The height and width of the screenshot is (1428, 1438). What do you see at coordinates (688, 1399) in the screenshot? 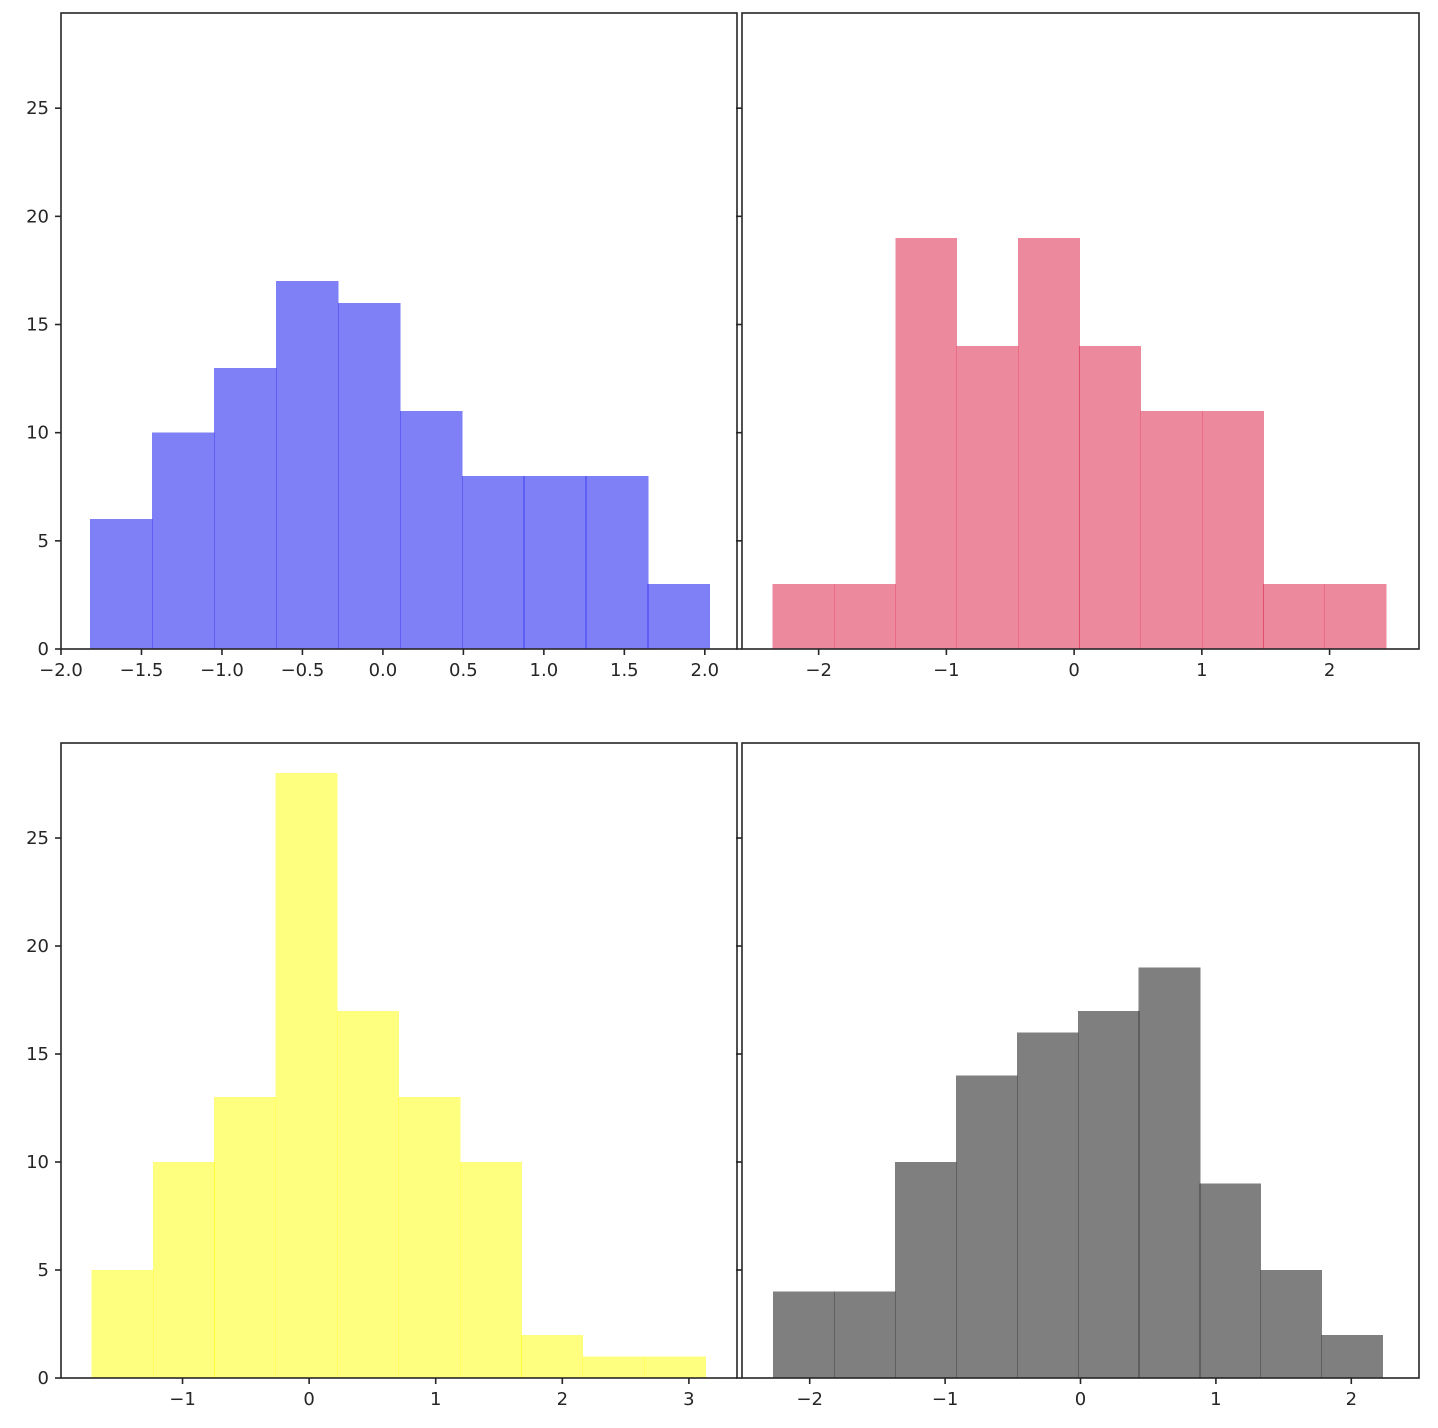
I see `x-tick-label: 3` at bounding box center [688, 1399].